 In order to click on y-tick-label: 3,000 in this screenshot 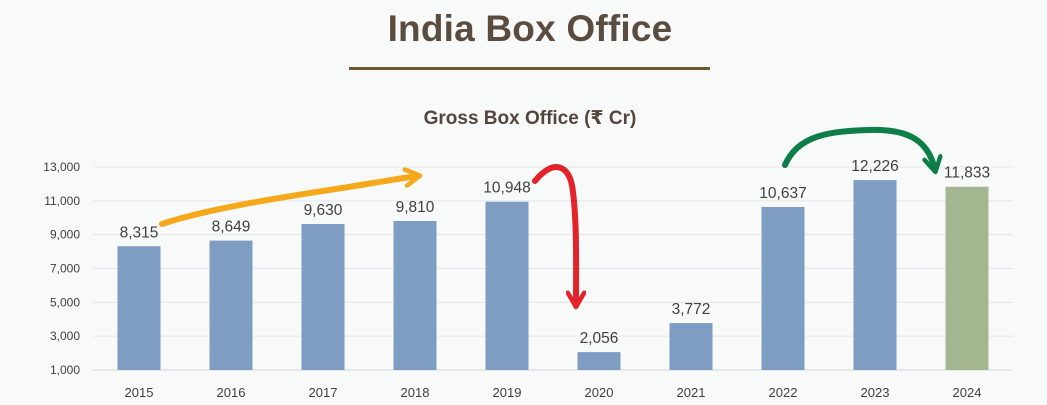, I will do `click(65, 336)`.